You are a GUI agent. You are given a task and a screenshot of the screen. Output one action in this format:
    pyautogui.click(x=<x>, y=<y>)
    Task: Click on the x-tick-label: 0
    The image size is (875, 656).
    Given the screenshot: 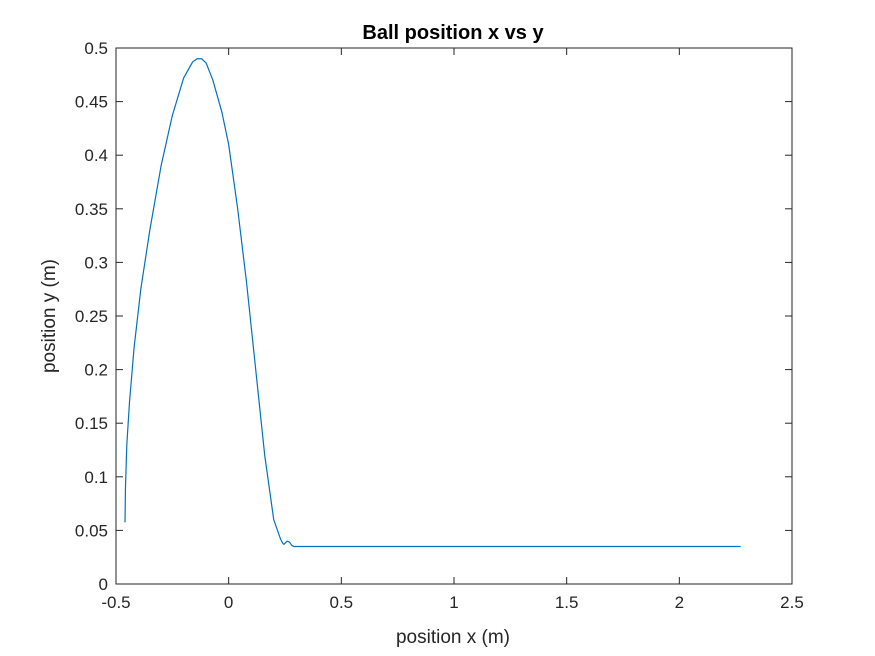 What is the action you would take?
    pyautogui.click(x=228, y=602)
    